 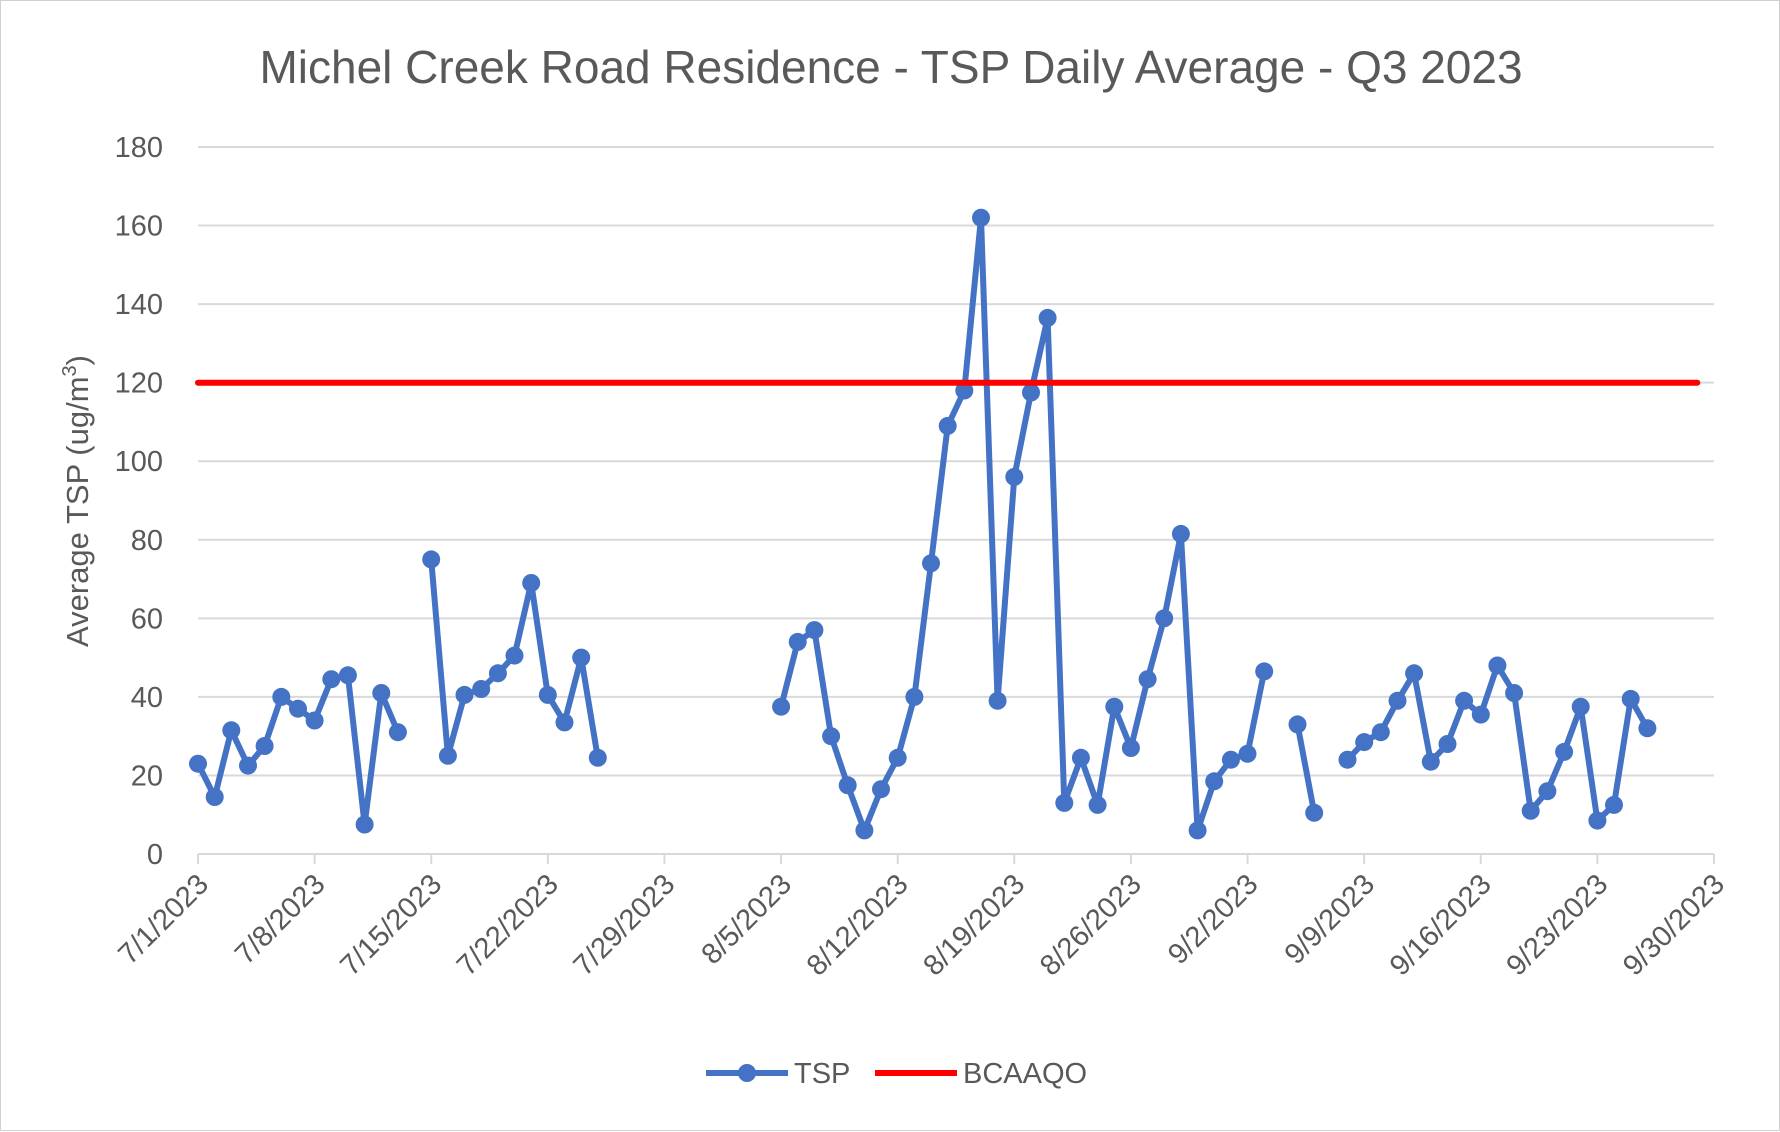 I want to click on y-tick-label: 40, so click(x=147, y=698).